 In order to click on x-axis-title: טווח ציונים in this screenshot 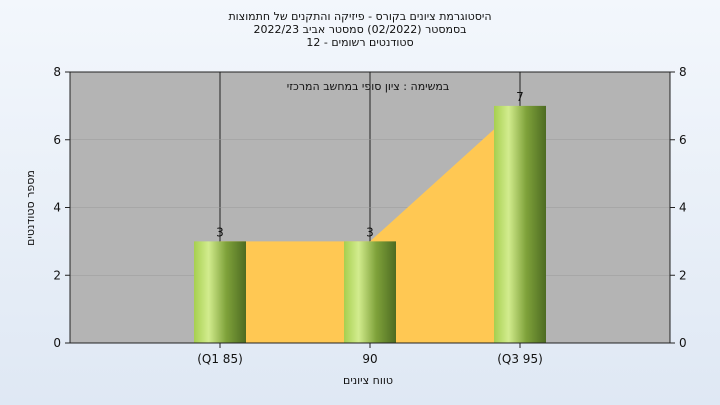, I will do `click(368, 380)`.